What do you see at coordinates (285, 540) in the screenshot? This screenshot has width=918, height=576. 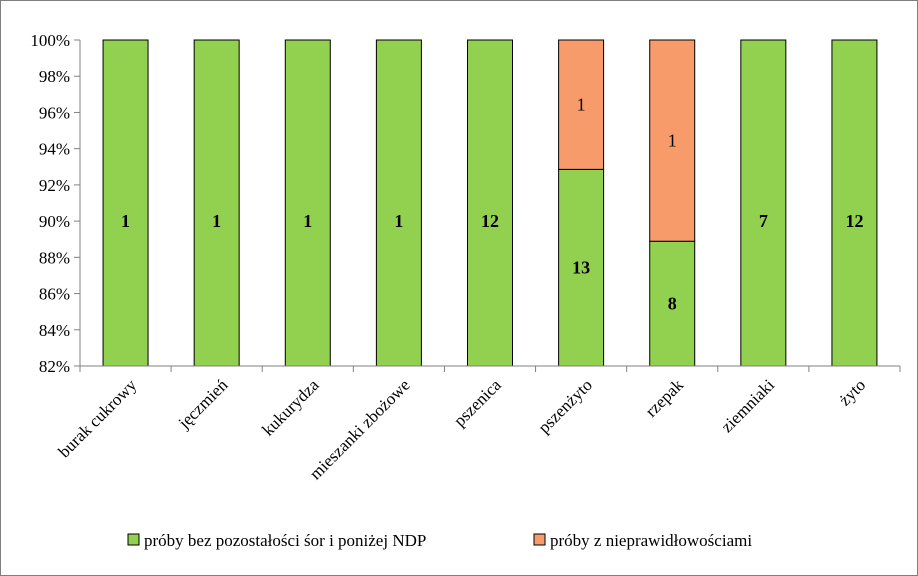 I see `legend-label-no-residue: próby bez pozostałości śor i poniżej NDP` at bounding box center [285, 540].